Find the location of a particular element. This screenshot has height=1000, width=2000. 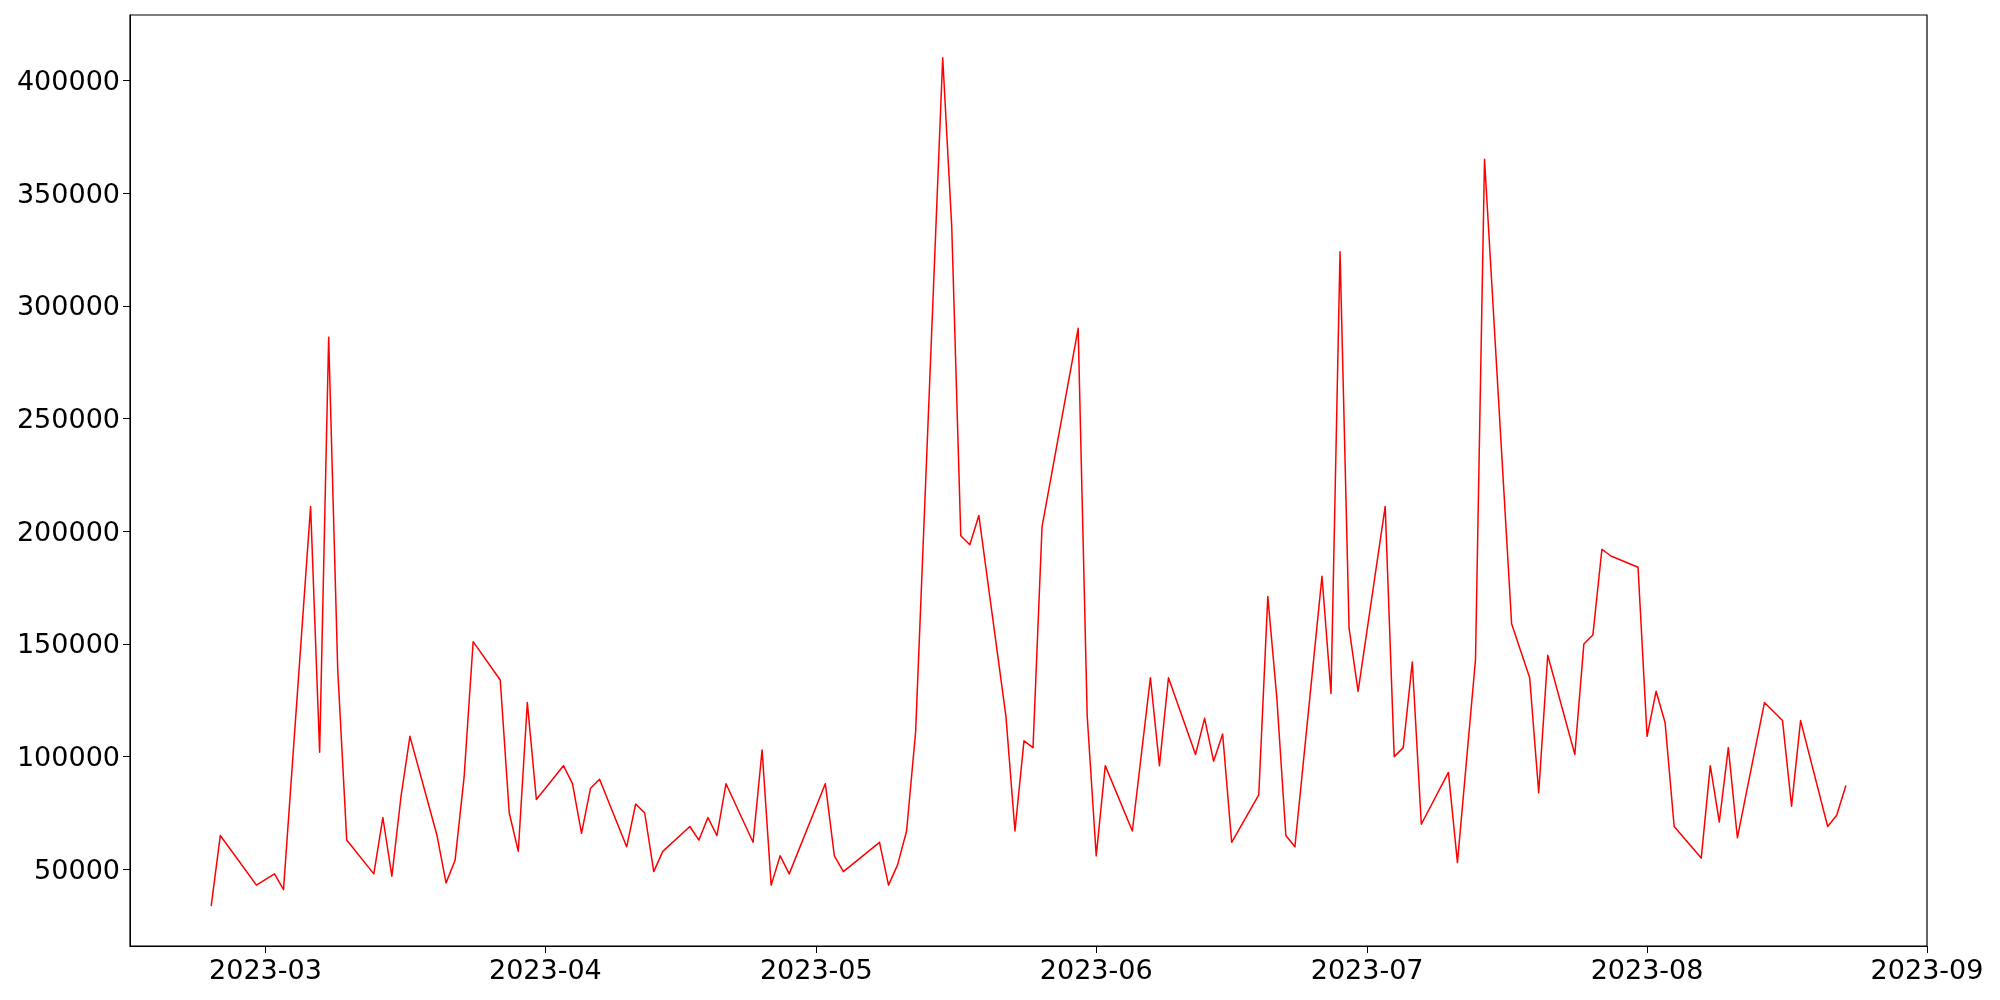

y-tick-label: 350000 is located at coordinates (68, 193).